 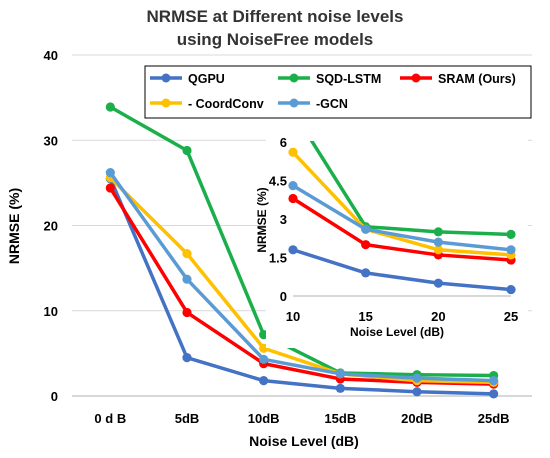 I want to click on legend-item: QGPU, so click(x=187, y=79).